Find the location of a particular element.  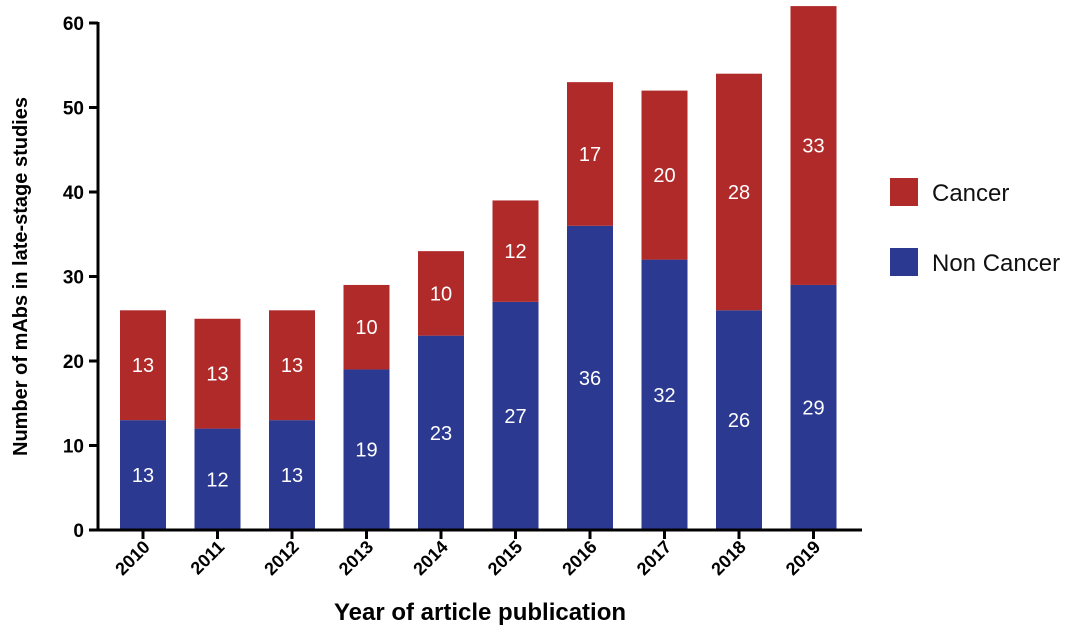

bar-label-cancer-2014: 10 is located at coordinates (441, 294).